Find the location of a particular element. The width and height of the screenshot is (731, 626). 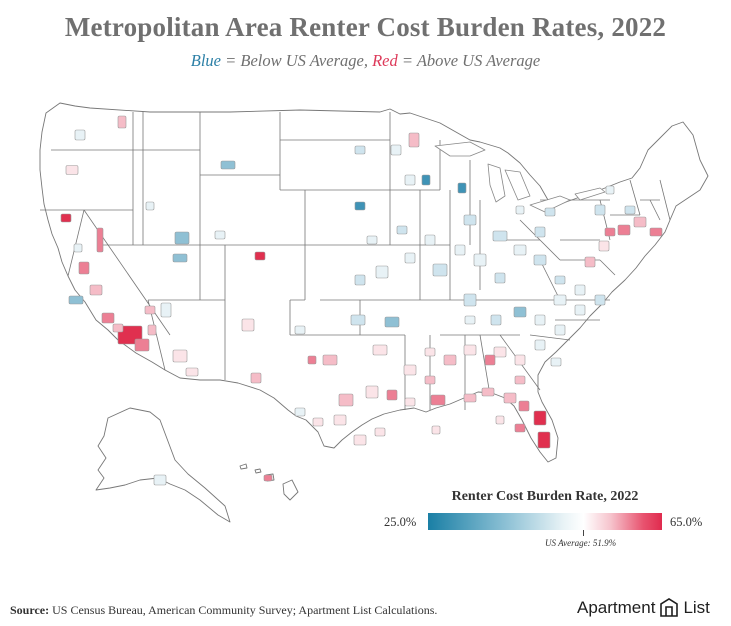

brand-name-part1: Apartment is located at coordinates (616, 607).